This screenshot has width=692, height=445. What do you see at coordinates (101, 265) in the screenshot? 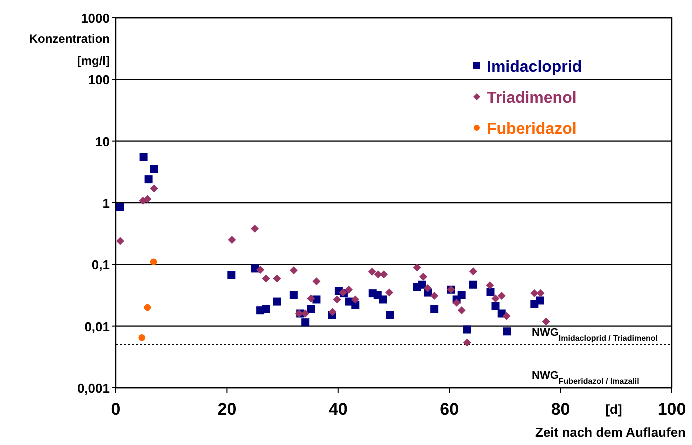
I see `y-tick-label: 0,1` at bounding box center [101, 265].